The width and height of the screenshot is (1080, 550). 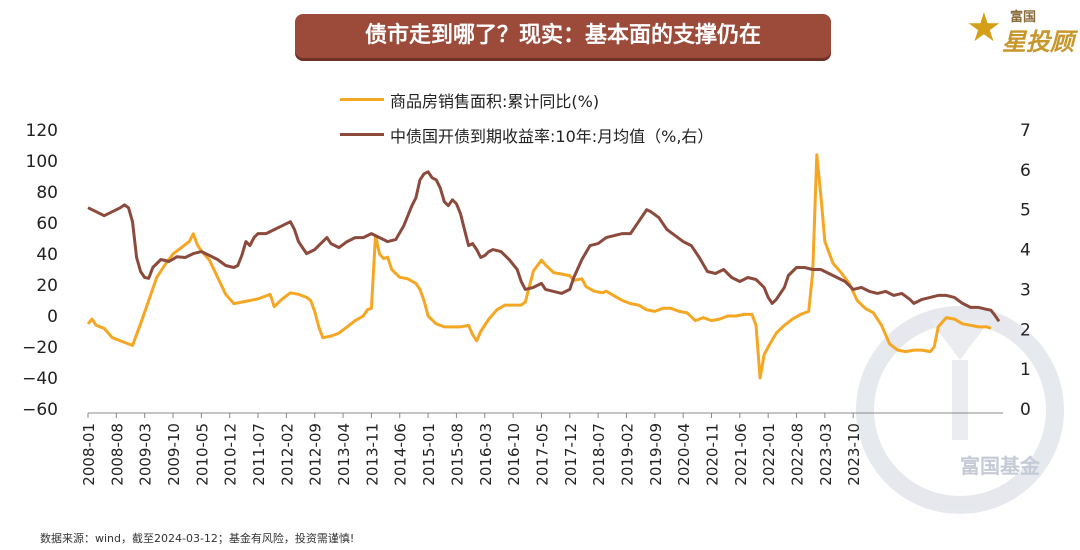 I want to click on y-left-tick-label: 0, so click(x=52, y=317).